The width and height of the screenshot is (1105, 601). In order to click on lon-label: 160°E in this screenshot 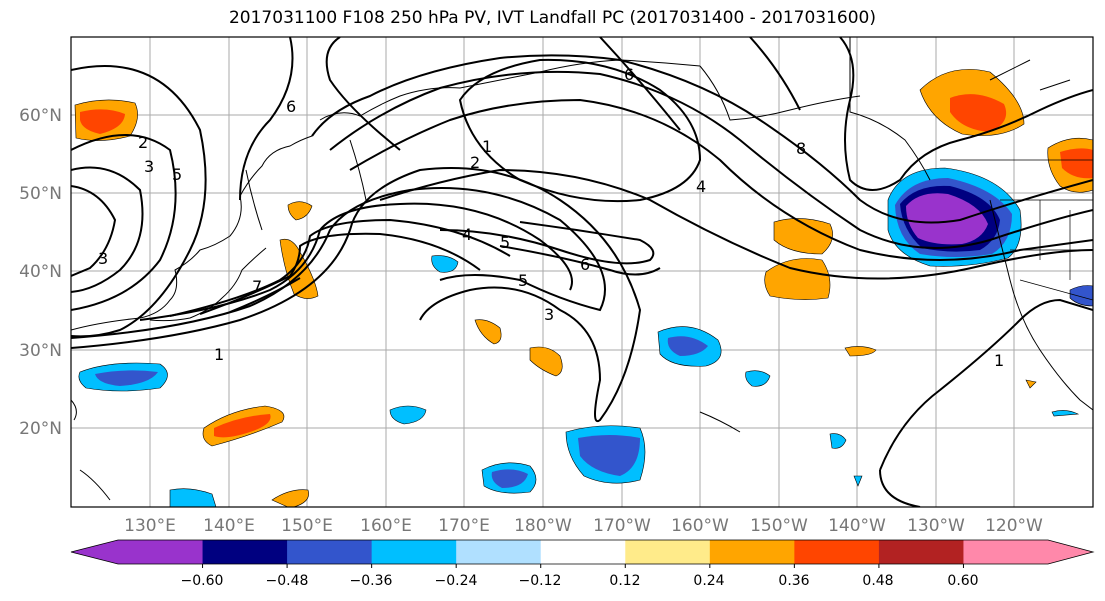, I will do `click(386, 526)`.